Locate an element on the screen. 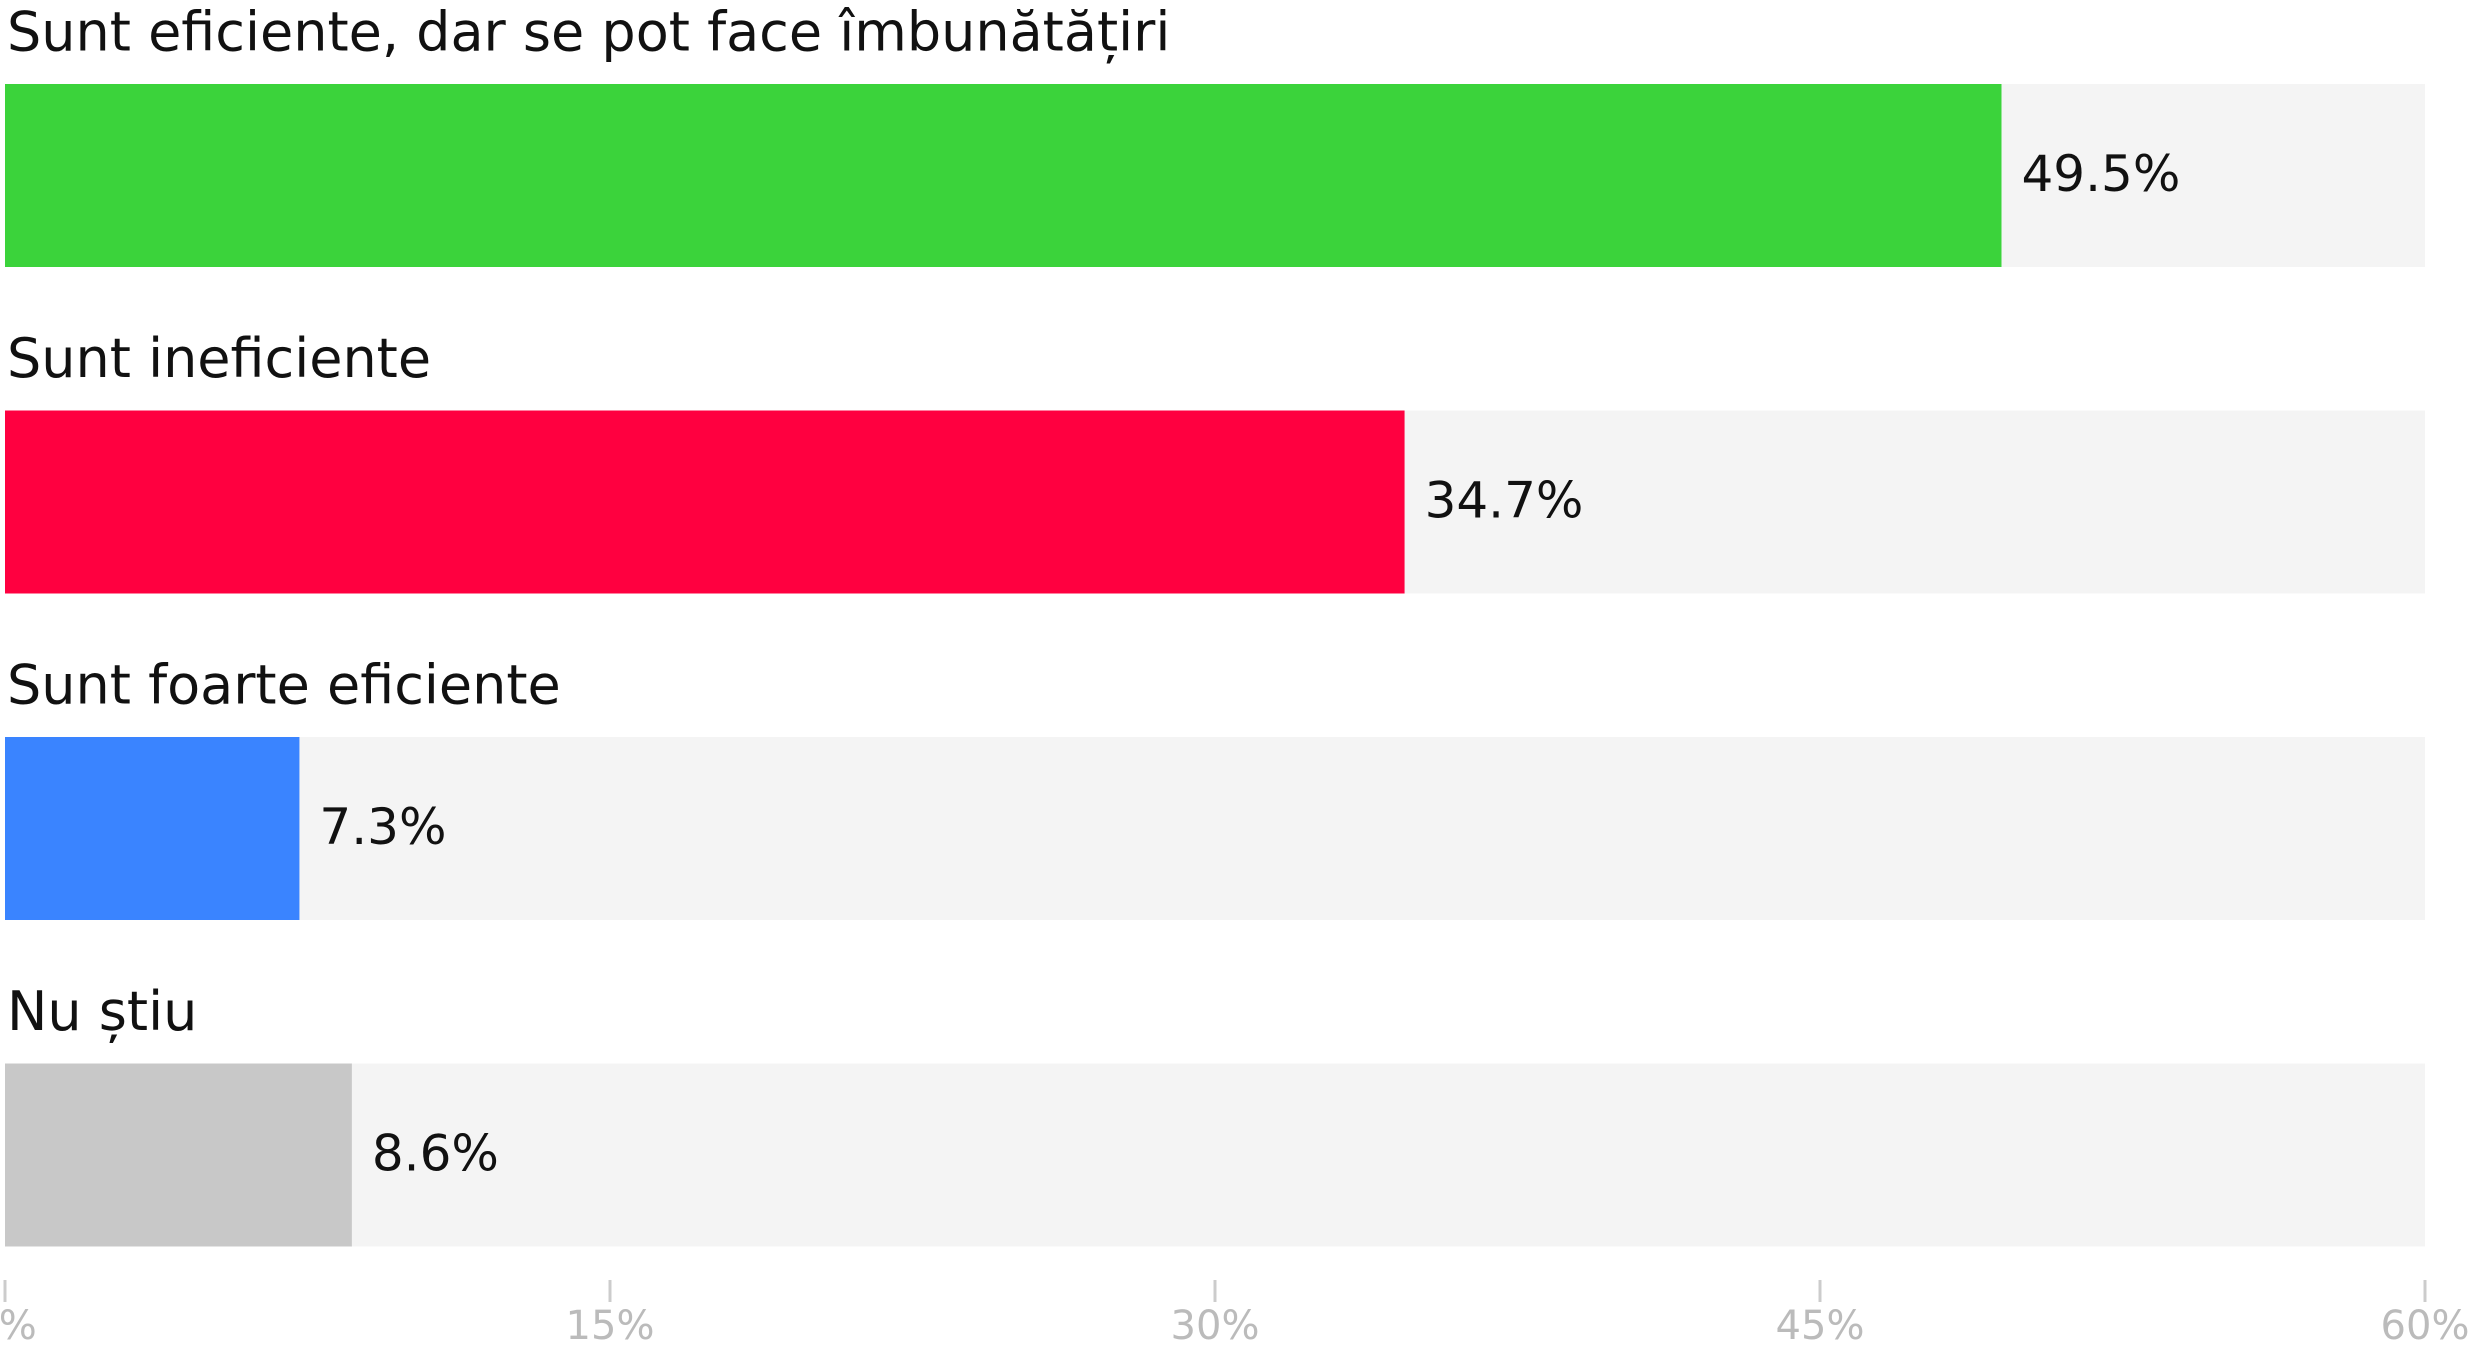 This screenshot has width=2477, height=1351. value-label: 34.7% is located at coordinates (1504, 501).